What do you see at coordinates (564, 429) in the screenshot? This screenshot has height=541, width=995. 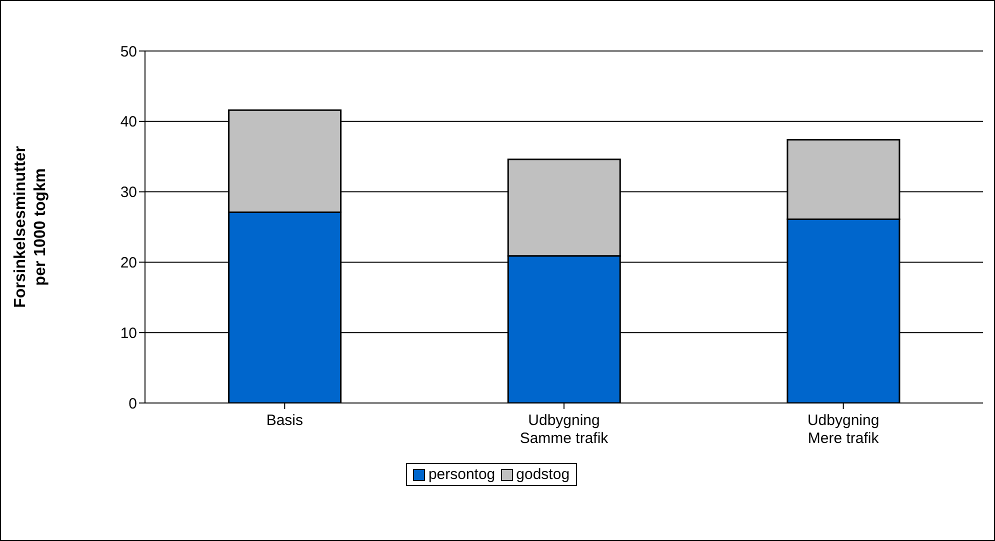 I see `x-tick-label: Udbygning Samme trafik` at bounding box center [564, 429].